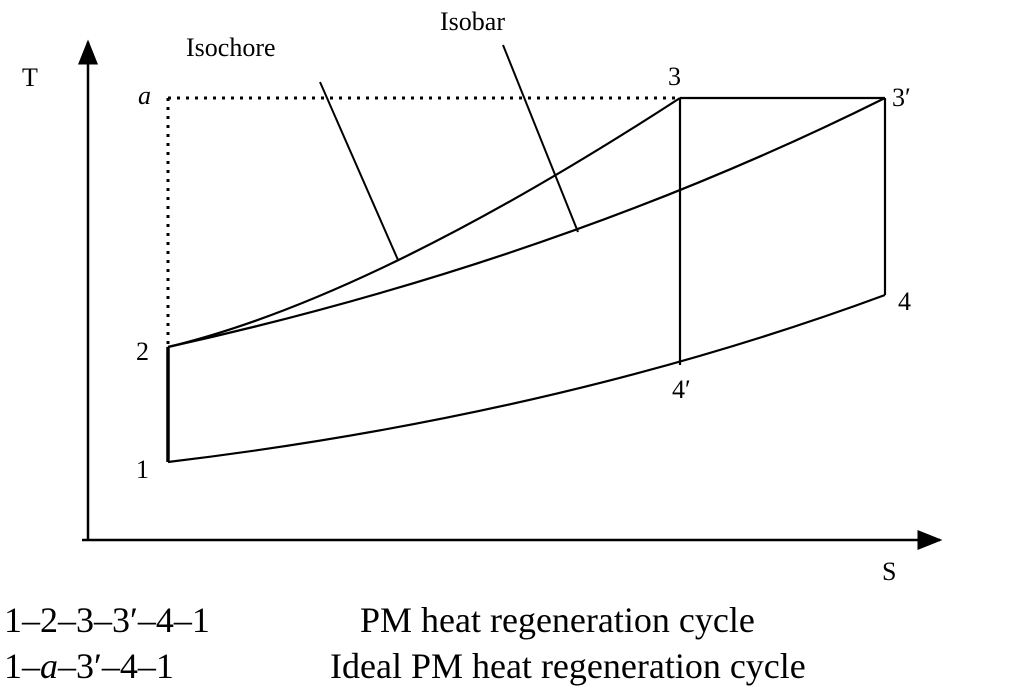  I want to click on legend-cycle-part: 1–, so click(22, 666).